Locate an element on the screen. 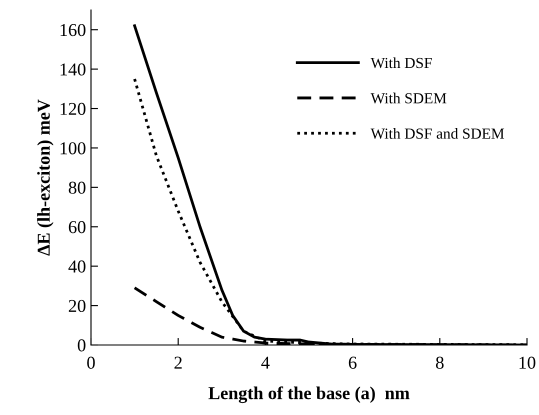  x-axis-title: Length of the base (a) nm is located at coordinates (309, 395).